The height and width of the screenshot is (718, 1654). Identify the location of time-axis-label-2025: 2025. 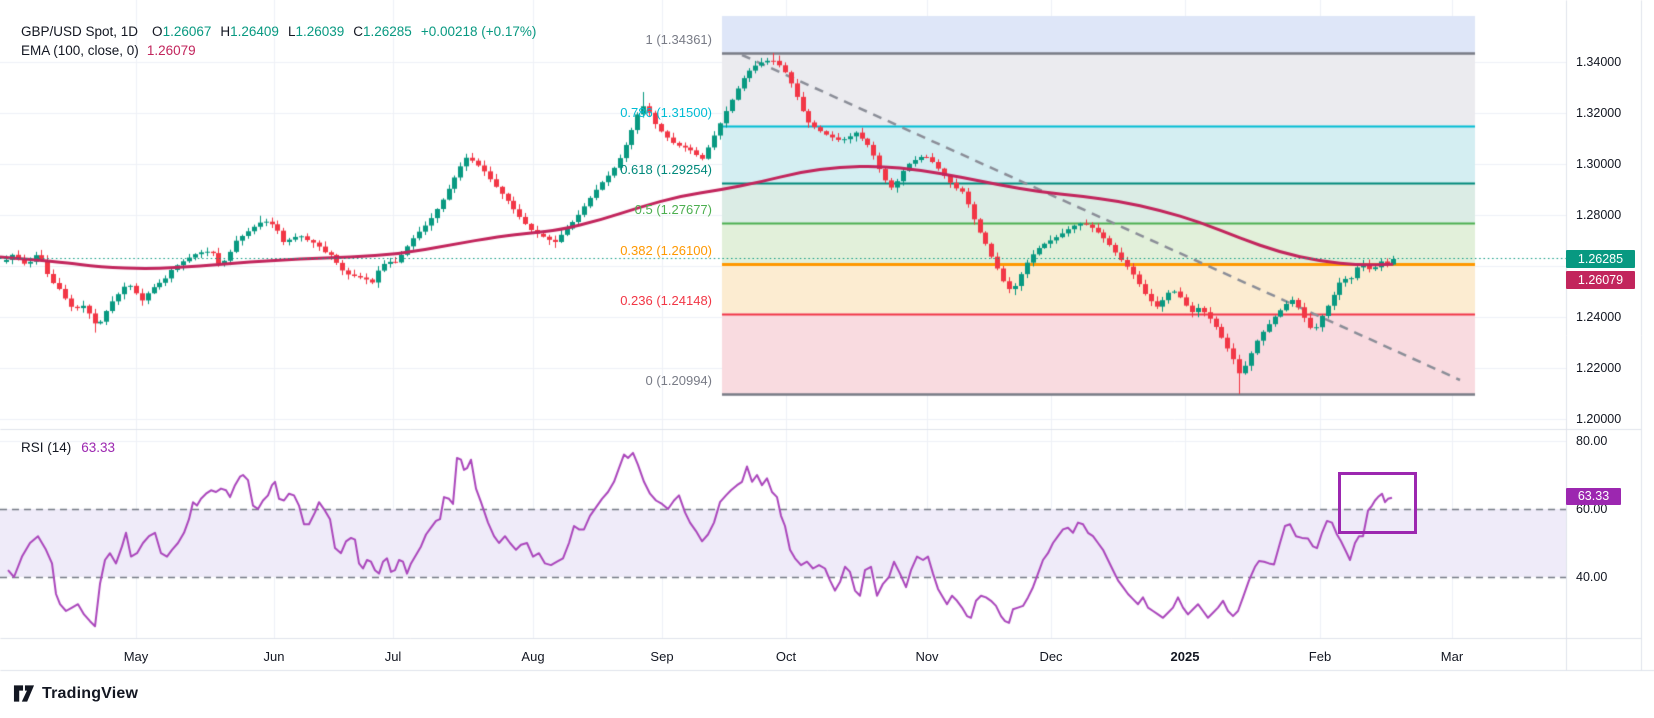
(1185, 656).